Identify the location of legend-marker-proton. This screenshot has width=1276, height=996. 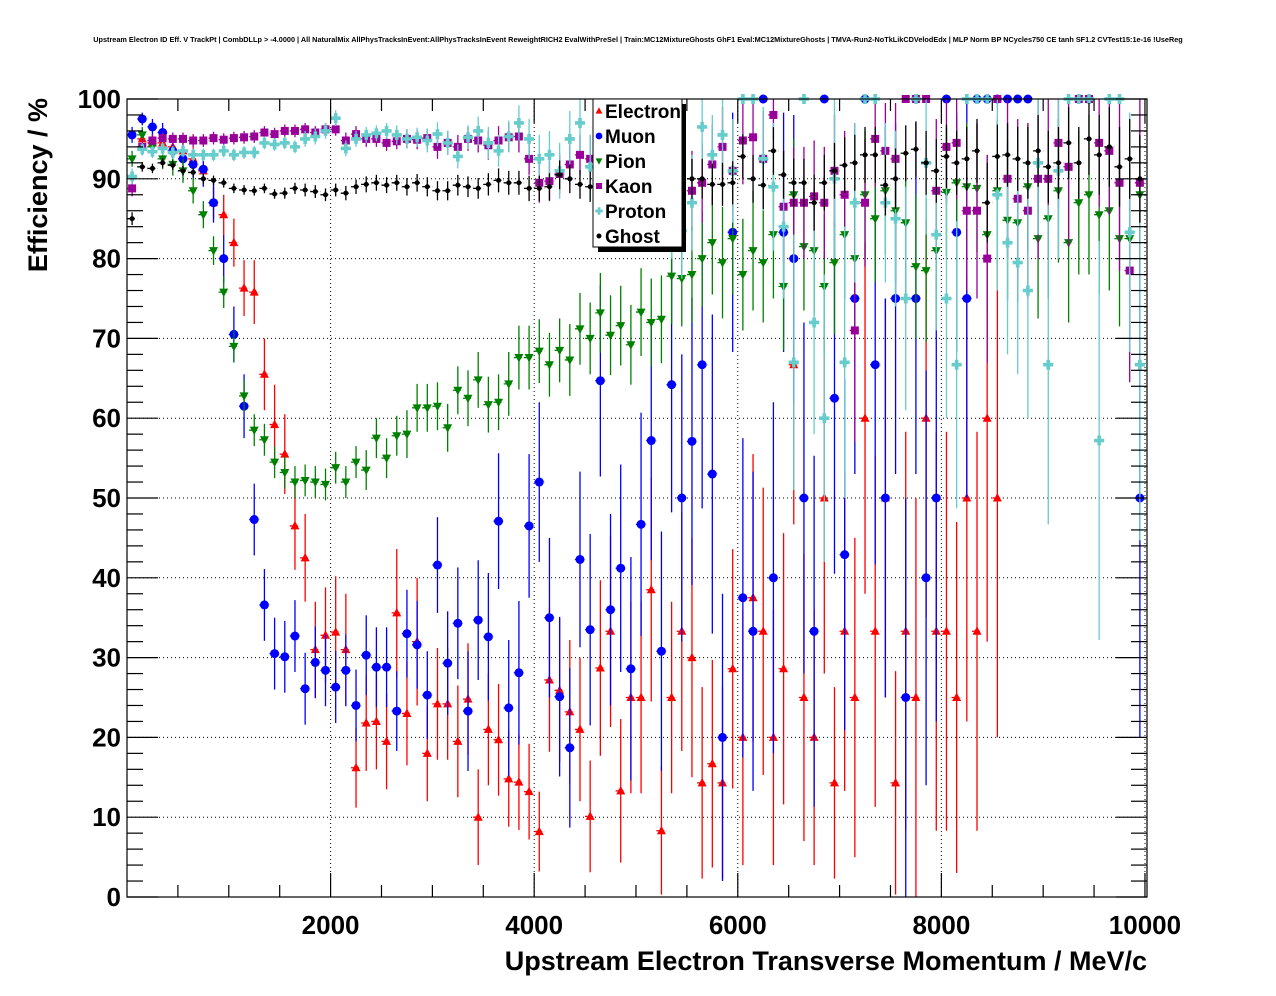
(599, 211).